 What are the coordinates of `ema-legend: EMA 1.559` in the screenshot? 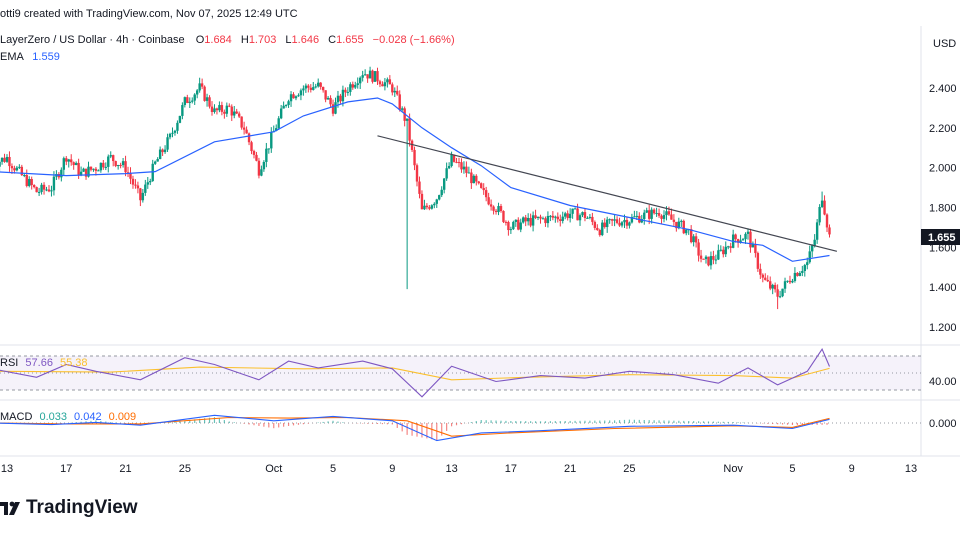 It's located at (30, 57).